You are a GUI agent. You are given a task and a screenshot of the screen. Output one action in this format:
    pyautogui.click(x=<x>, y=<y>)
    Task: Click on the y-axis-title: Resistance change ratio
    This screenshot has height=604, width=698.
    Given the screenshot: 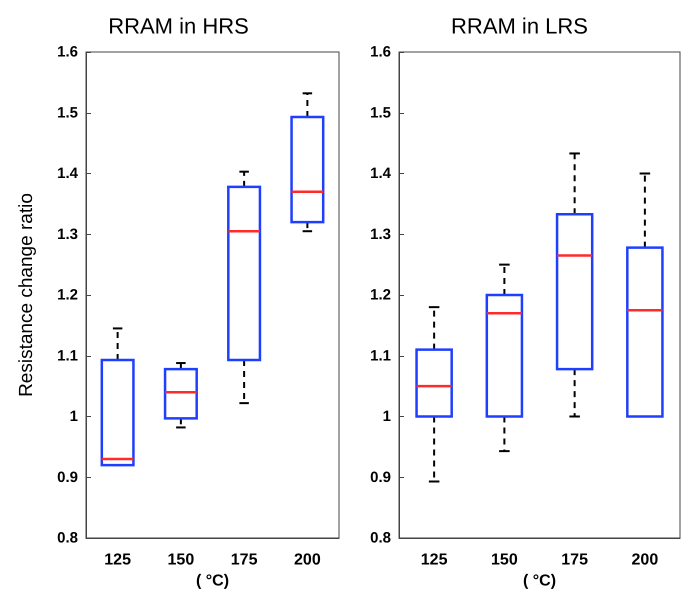 What is the action you would take?
    pyautogui.click(x=26, y=295)
    